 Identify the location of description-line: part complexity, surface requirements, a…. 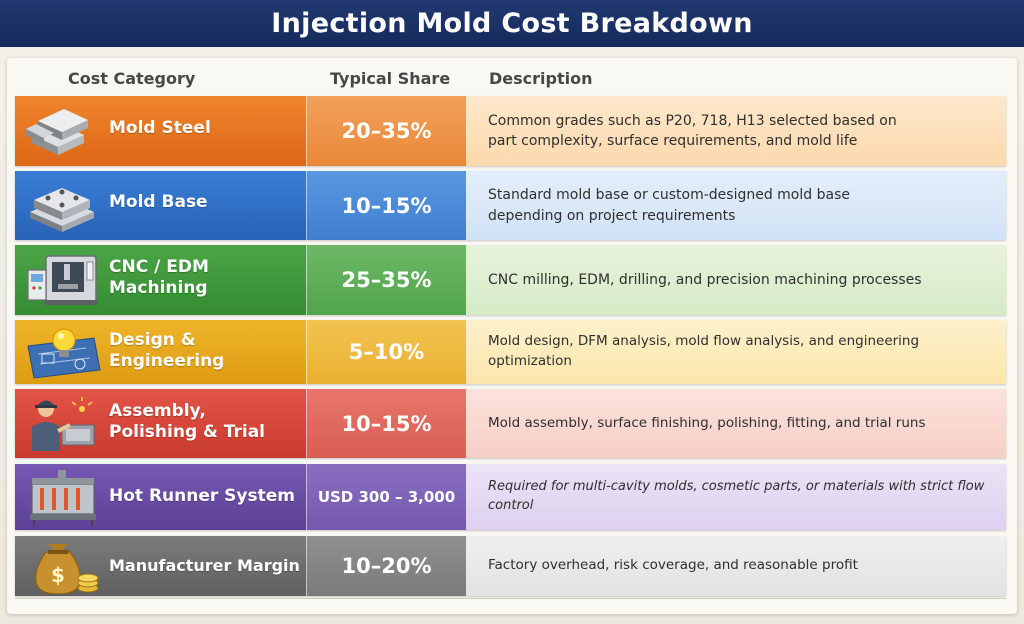
(673, 141).